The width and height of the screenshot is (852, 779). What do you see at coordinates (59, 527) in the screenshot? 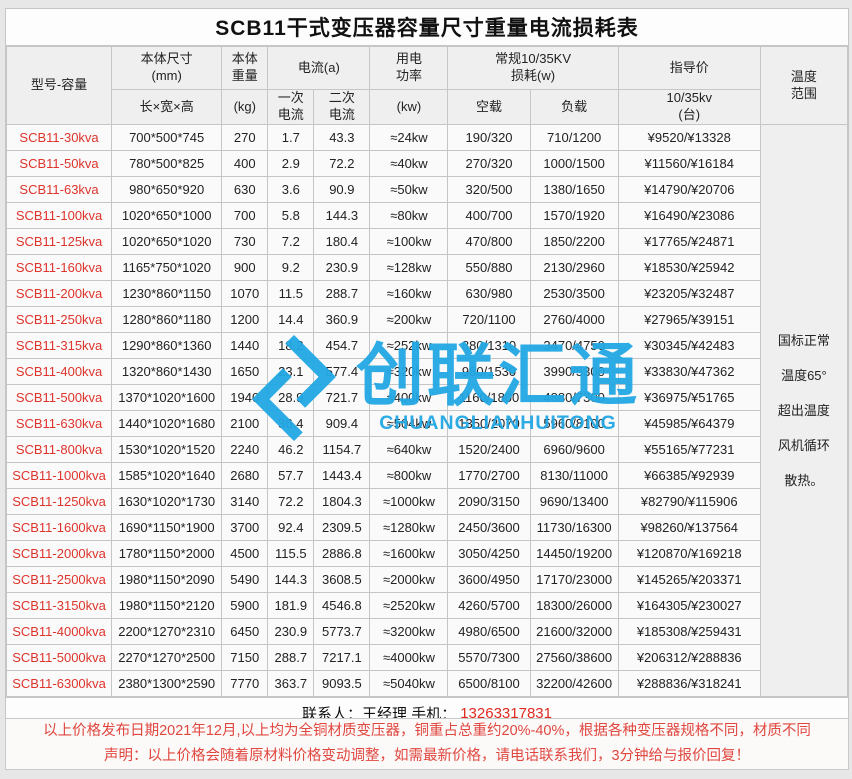
I see `model-cell: SCB11-1600kva` at bounding box center [59, 527].